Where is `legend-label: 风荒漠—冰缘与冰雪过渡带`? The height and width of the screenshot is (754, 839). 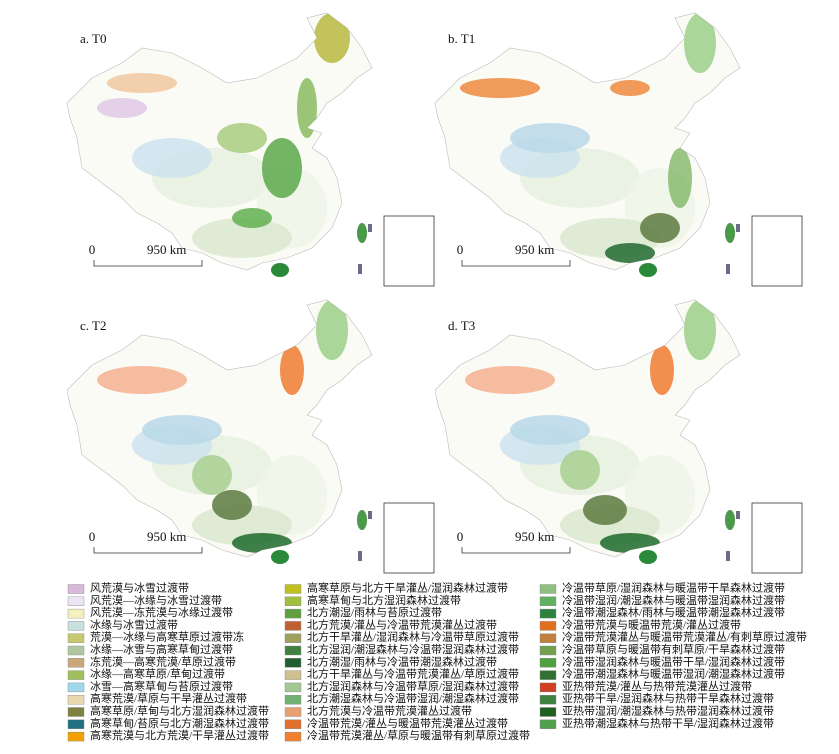 legend-label: 风荒漠—冰缘与冰雪过渡带 is located at coordinates (156, 600).